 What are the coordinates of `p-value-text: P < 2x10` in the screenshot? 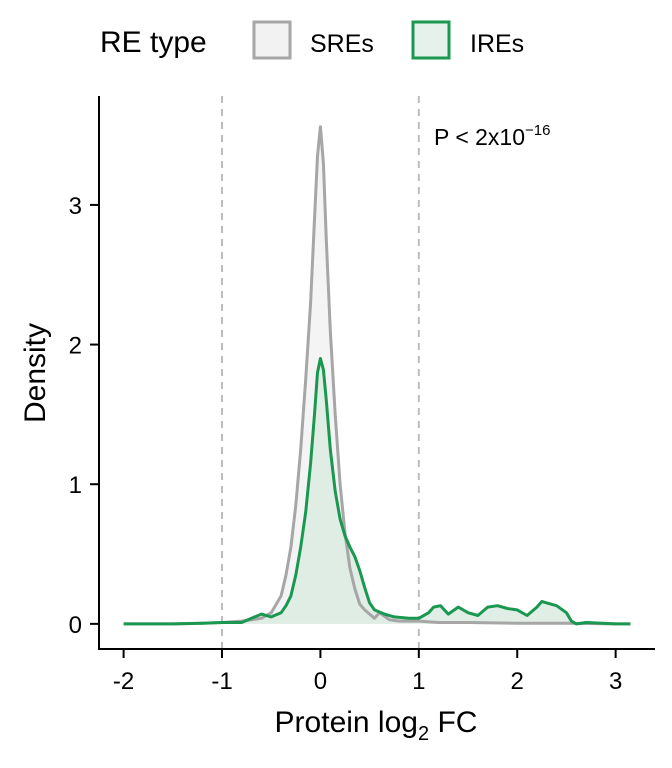 It's located at (479, 137).